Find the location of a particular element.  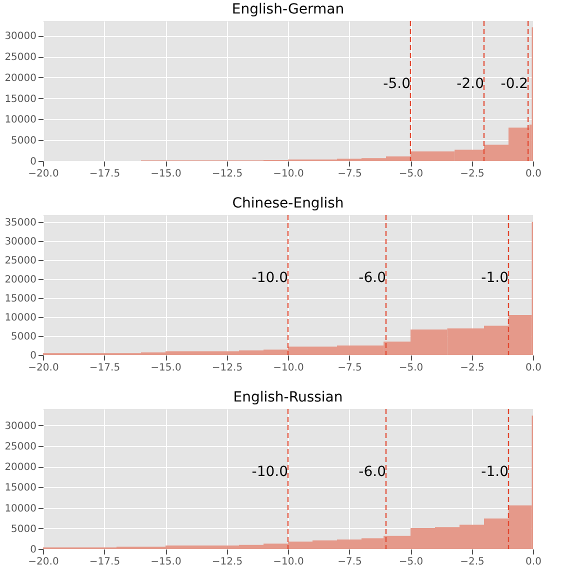

chart-title: English-Russian is located at coordinates (288, 397).